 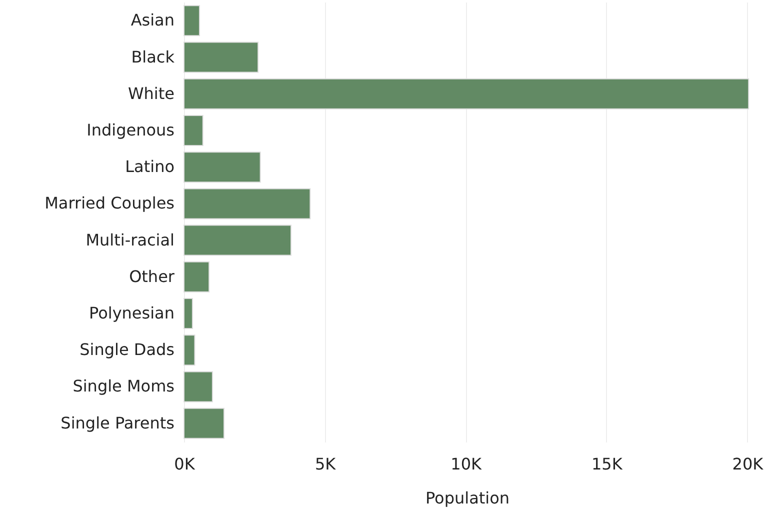 What do you see at coordinates (117, 422) in the screenshot?
I see `y-tick-label: Single Parents` at bounding box center [117, 422].